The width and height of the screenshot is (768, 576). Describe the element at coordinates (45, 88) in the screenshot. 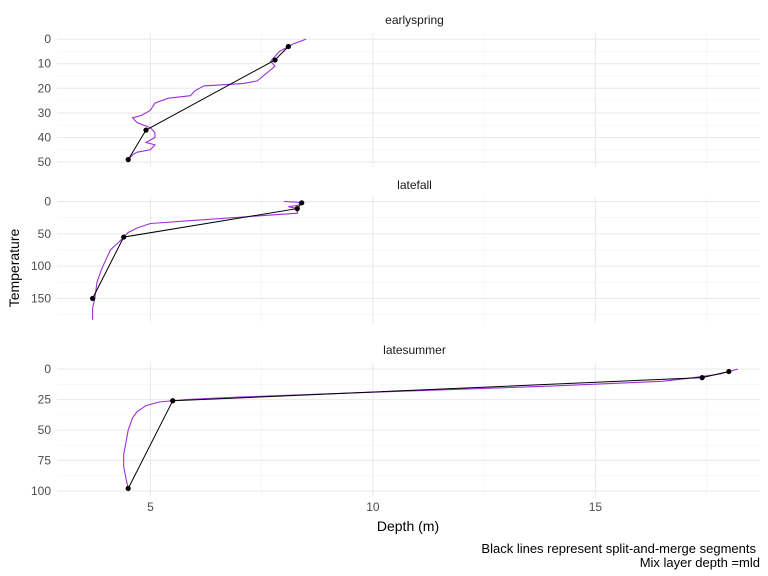

I see `y-tick-label: 20` at that location.